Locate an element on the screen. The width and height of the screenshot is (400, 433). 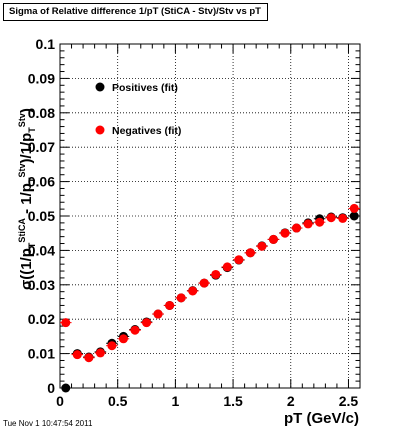
y-tick-labels: 0 0.01 0.02 0.03 0.04 0.05 0.06 0.07 0.08 0.09 0.1 is located at coordinates (41, 216).